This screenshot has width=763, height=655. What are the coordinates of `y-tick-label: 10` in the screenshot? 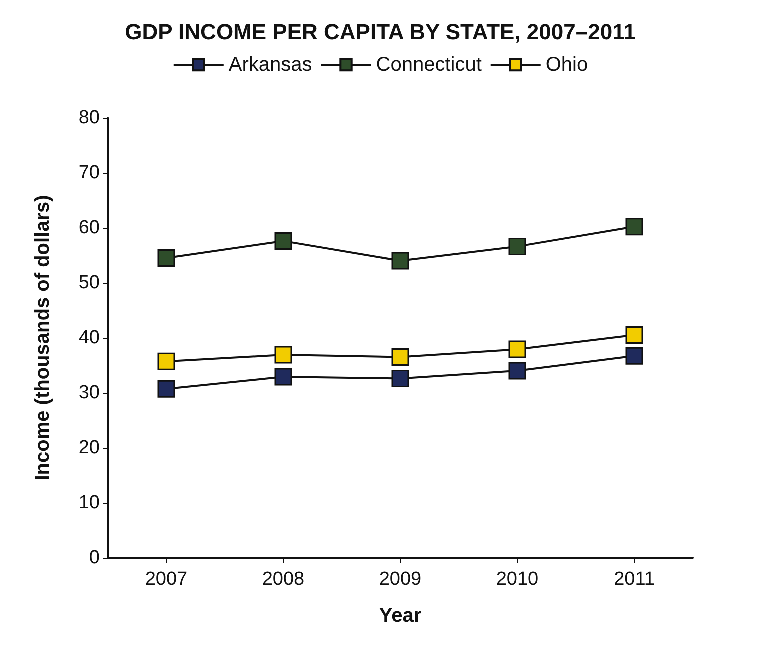 It's located at (89, 503).